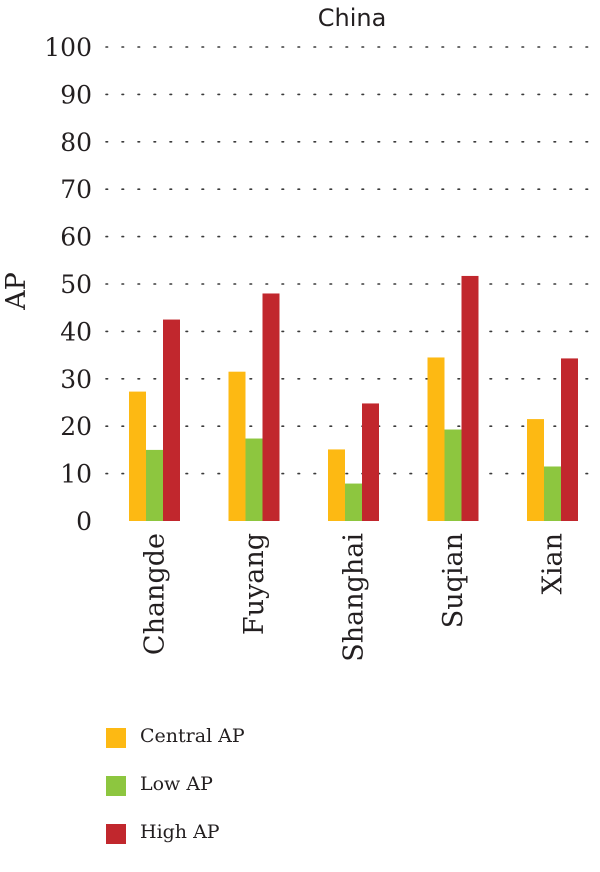 The image size is (600, 872). What do you see at coordinates (155, 594) in the screenshot?
I see `x-category-label: Changde` at bounding box center [155, 594].